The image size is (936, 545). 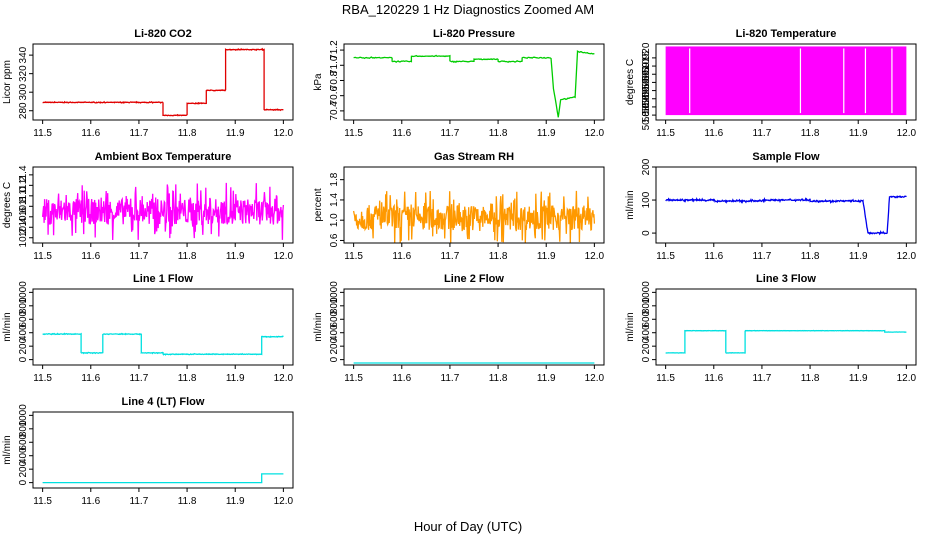 What do you see at coordinates (318, 205) in the screenshot?
I see `y-axis-label: percent` at bounding box center [318, 205].